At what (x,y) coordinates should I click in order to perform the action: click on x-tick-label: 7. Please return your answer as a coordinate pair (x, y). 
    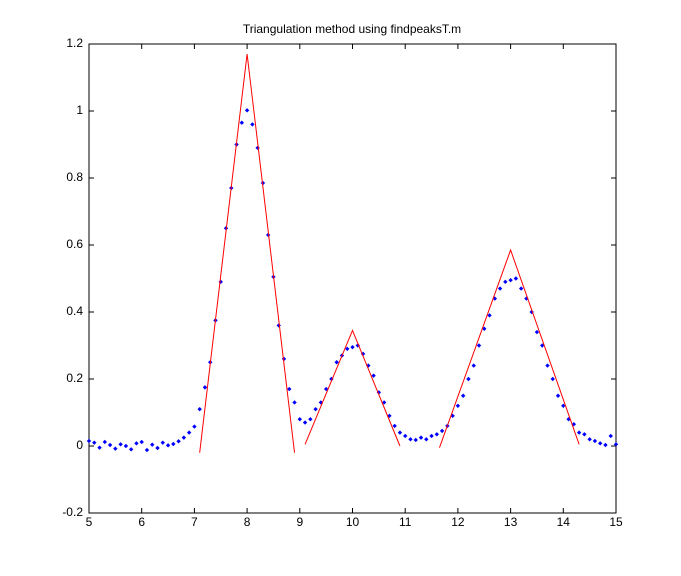
    Looking at the image, I should click on (194, 522).